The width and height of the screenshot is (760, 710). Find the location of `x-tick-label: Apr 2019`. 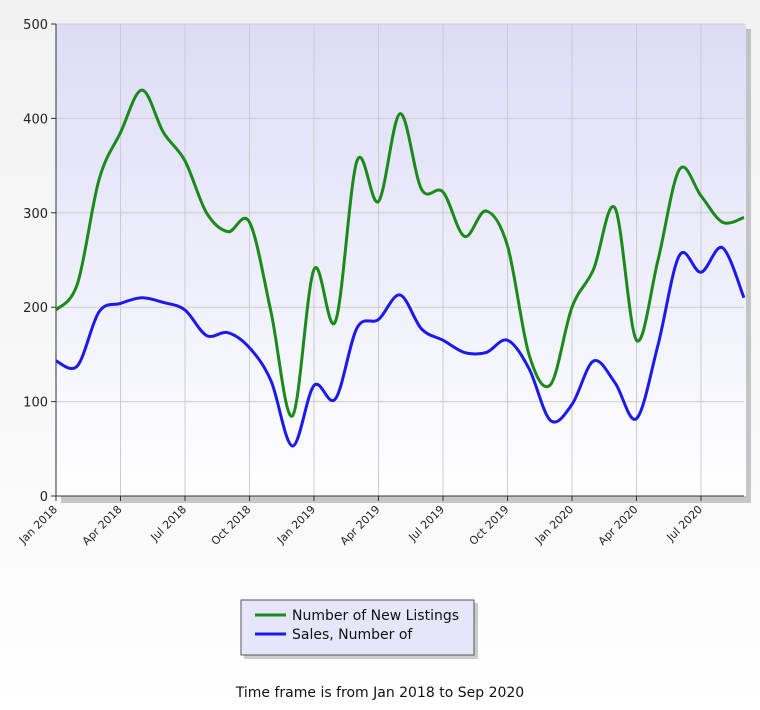

x-tick-label: Apr 2019 is located at coordinates (360, 525).